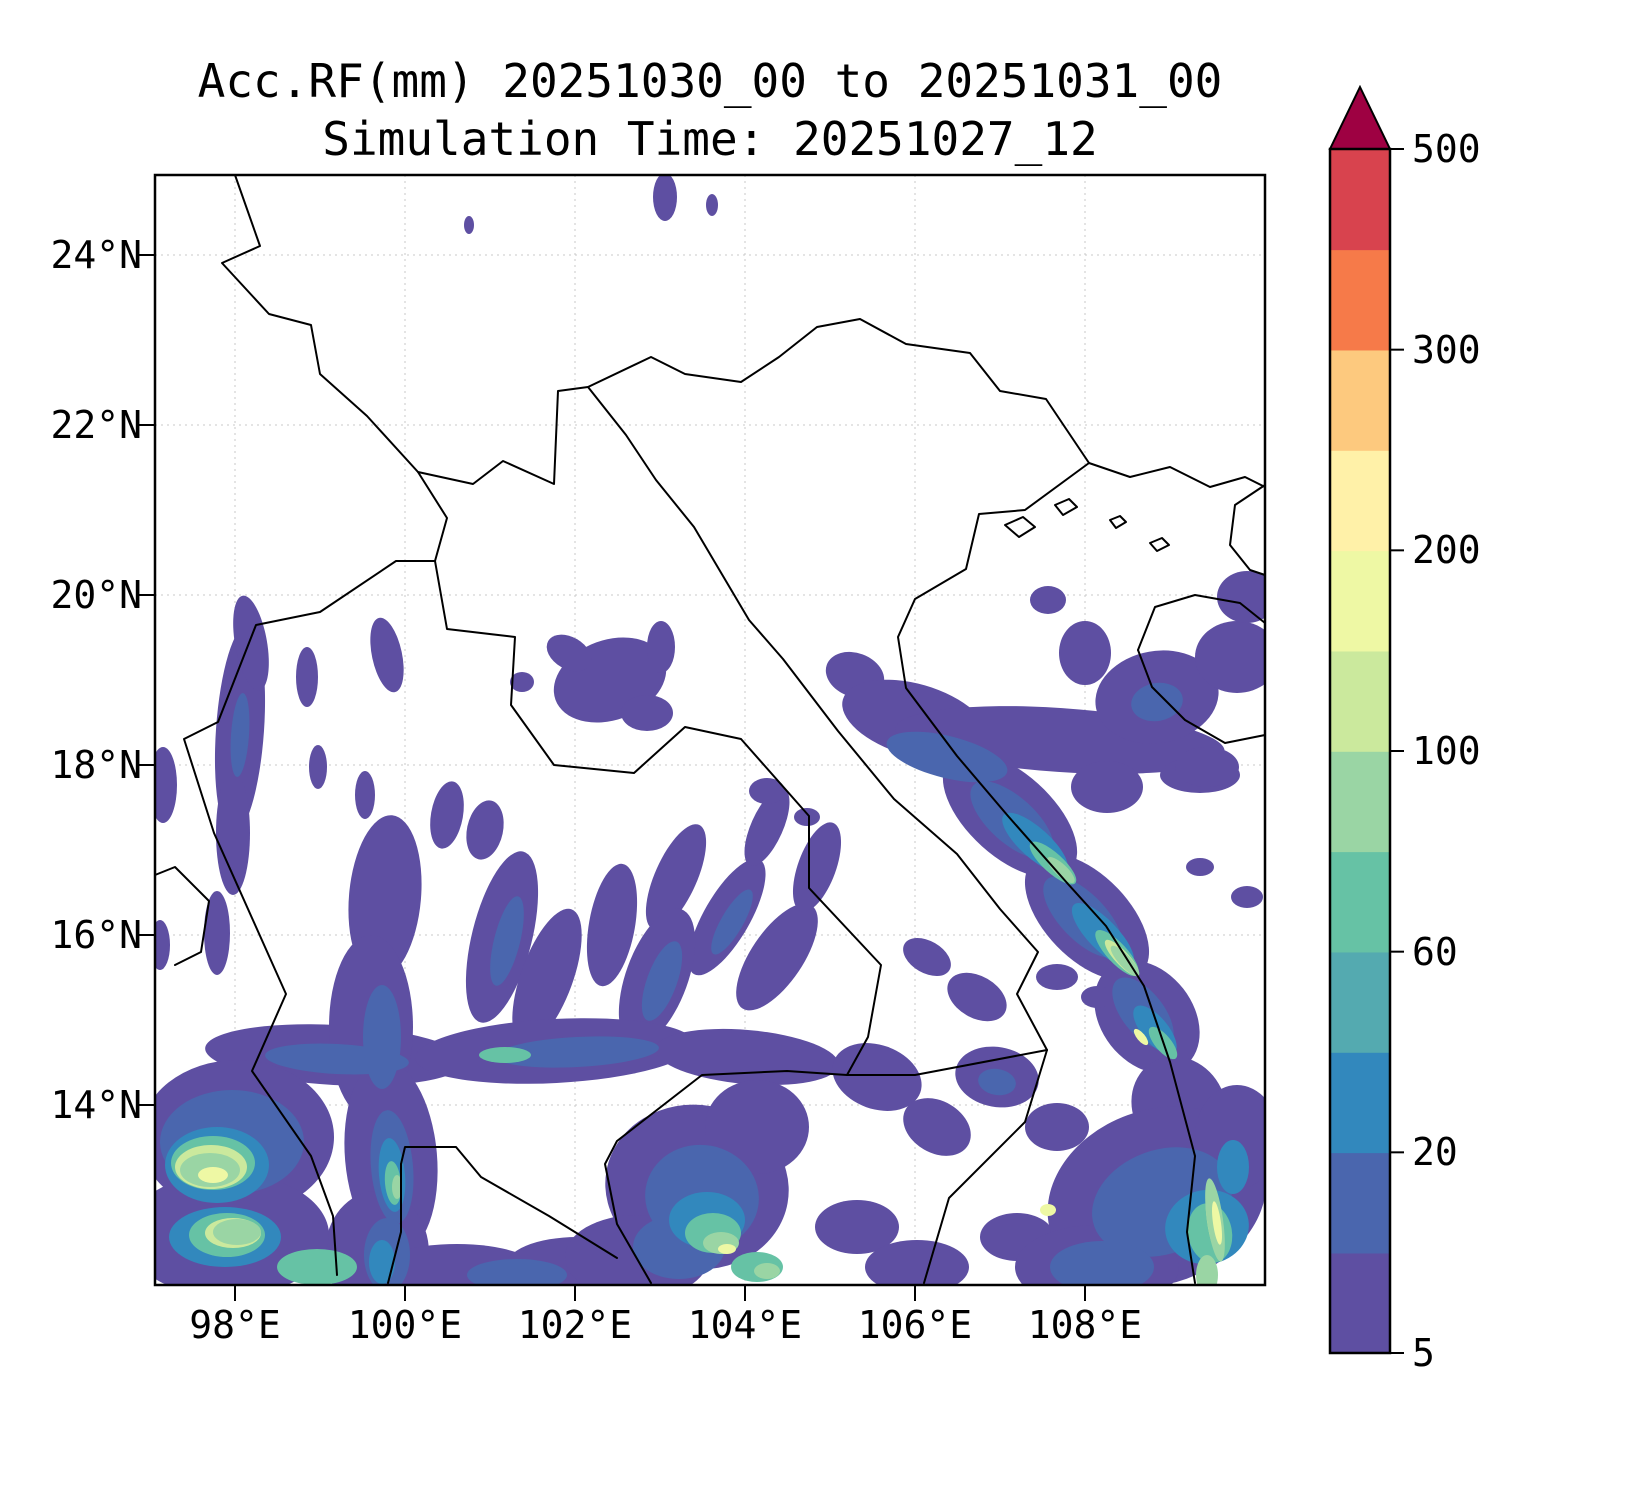  Describe the element at coordinates (96, 595) in the screenshot. I see `lat-tick-label: 20°N` at that location.